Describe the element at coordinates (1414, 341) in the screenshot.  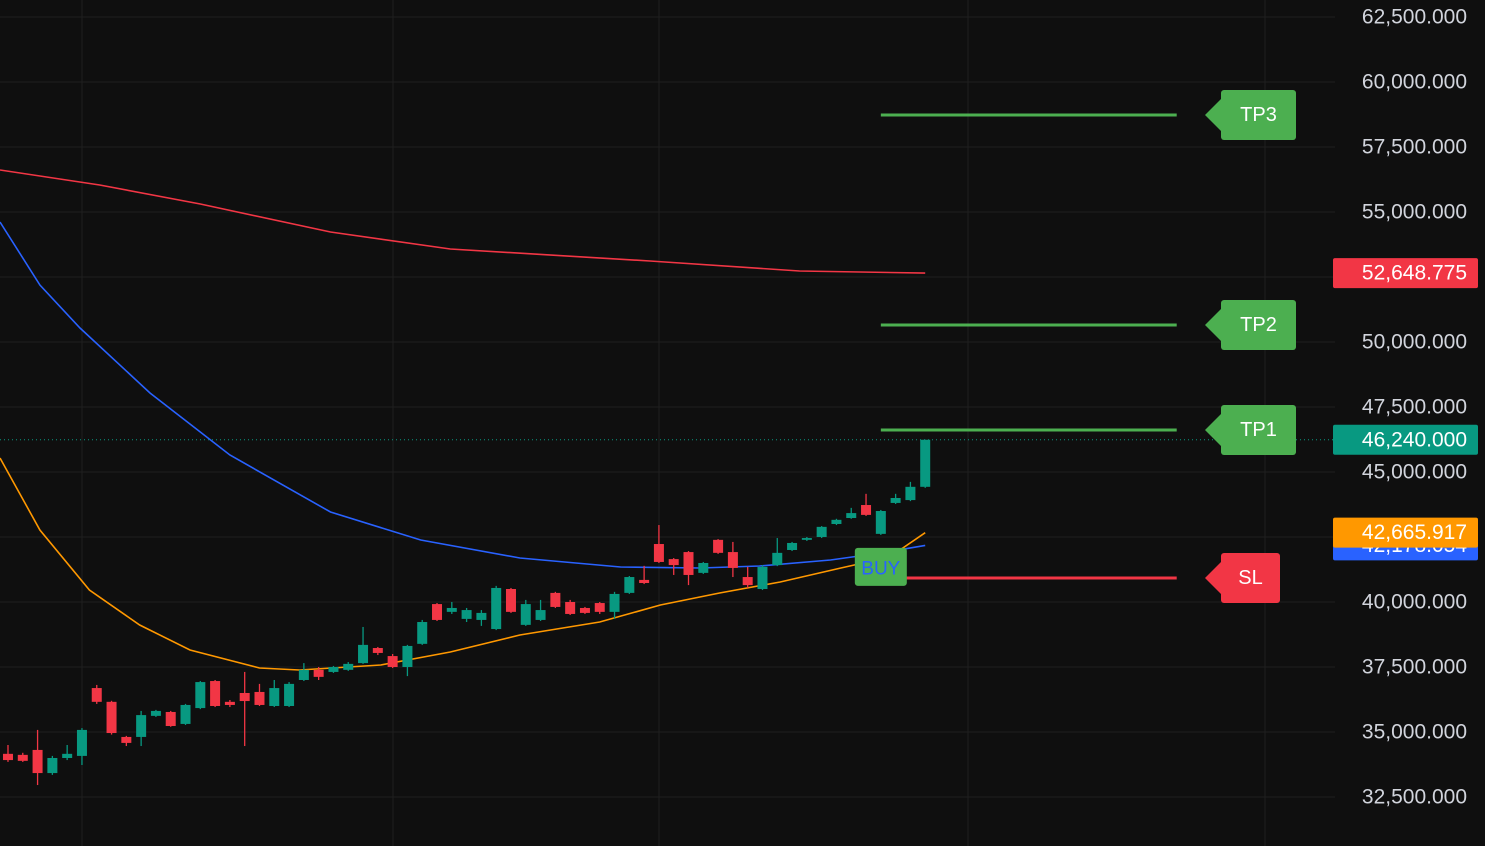
I see `y-tick-label: 50,000.000` at that location.